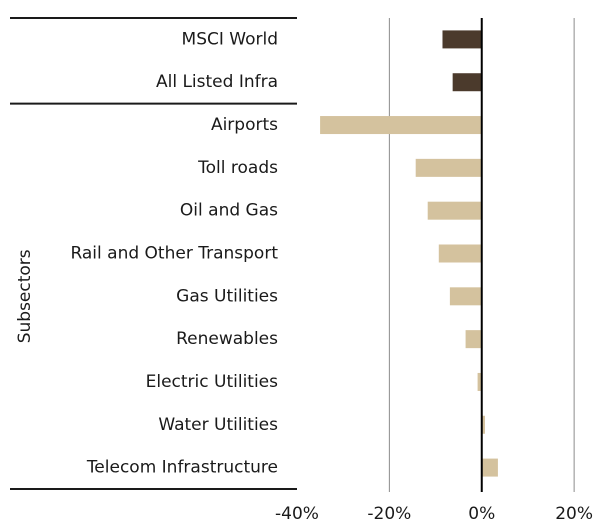 This screenshot has width=596, height=527. I want to click on category-label: MSCI World, so click(230, 39).